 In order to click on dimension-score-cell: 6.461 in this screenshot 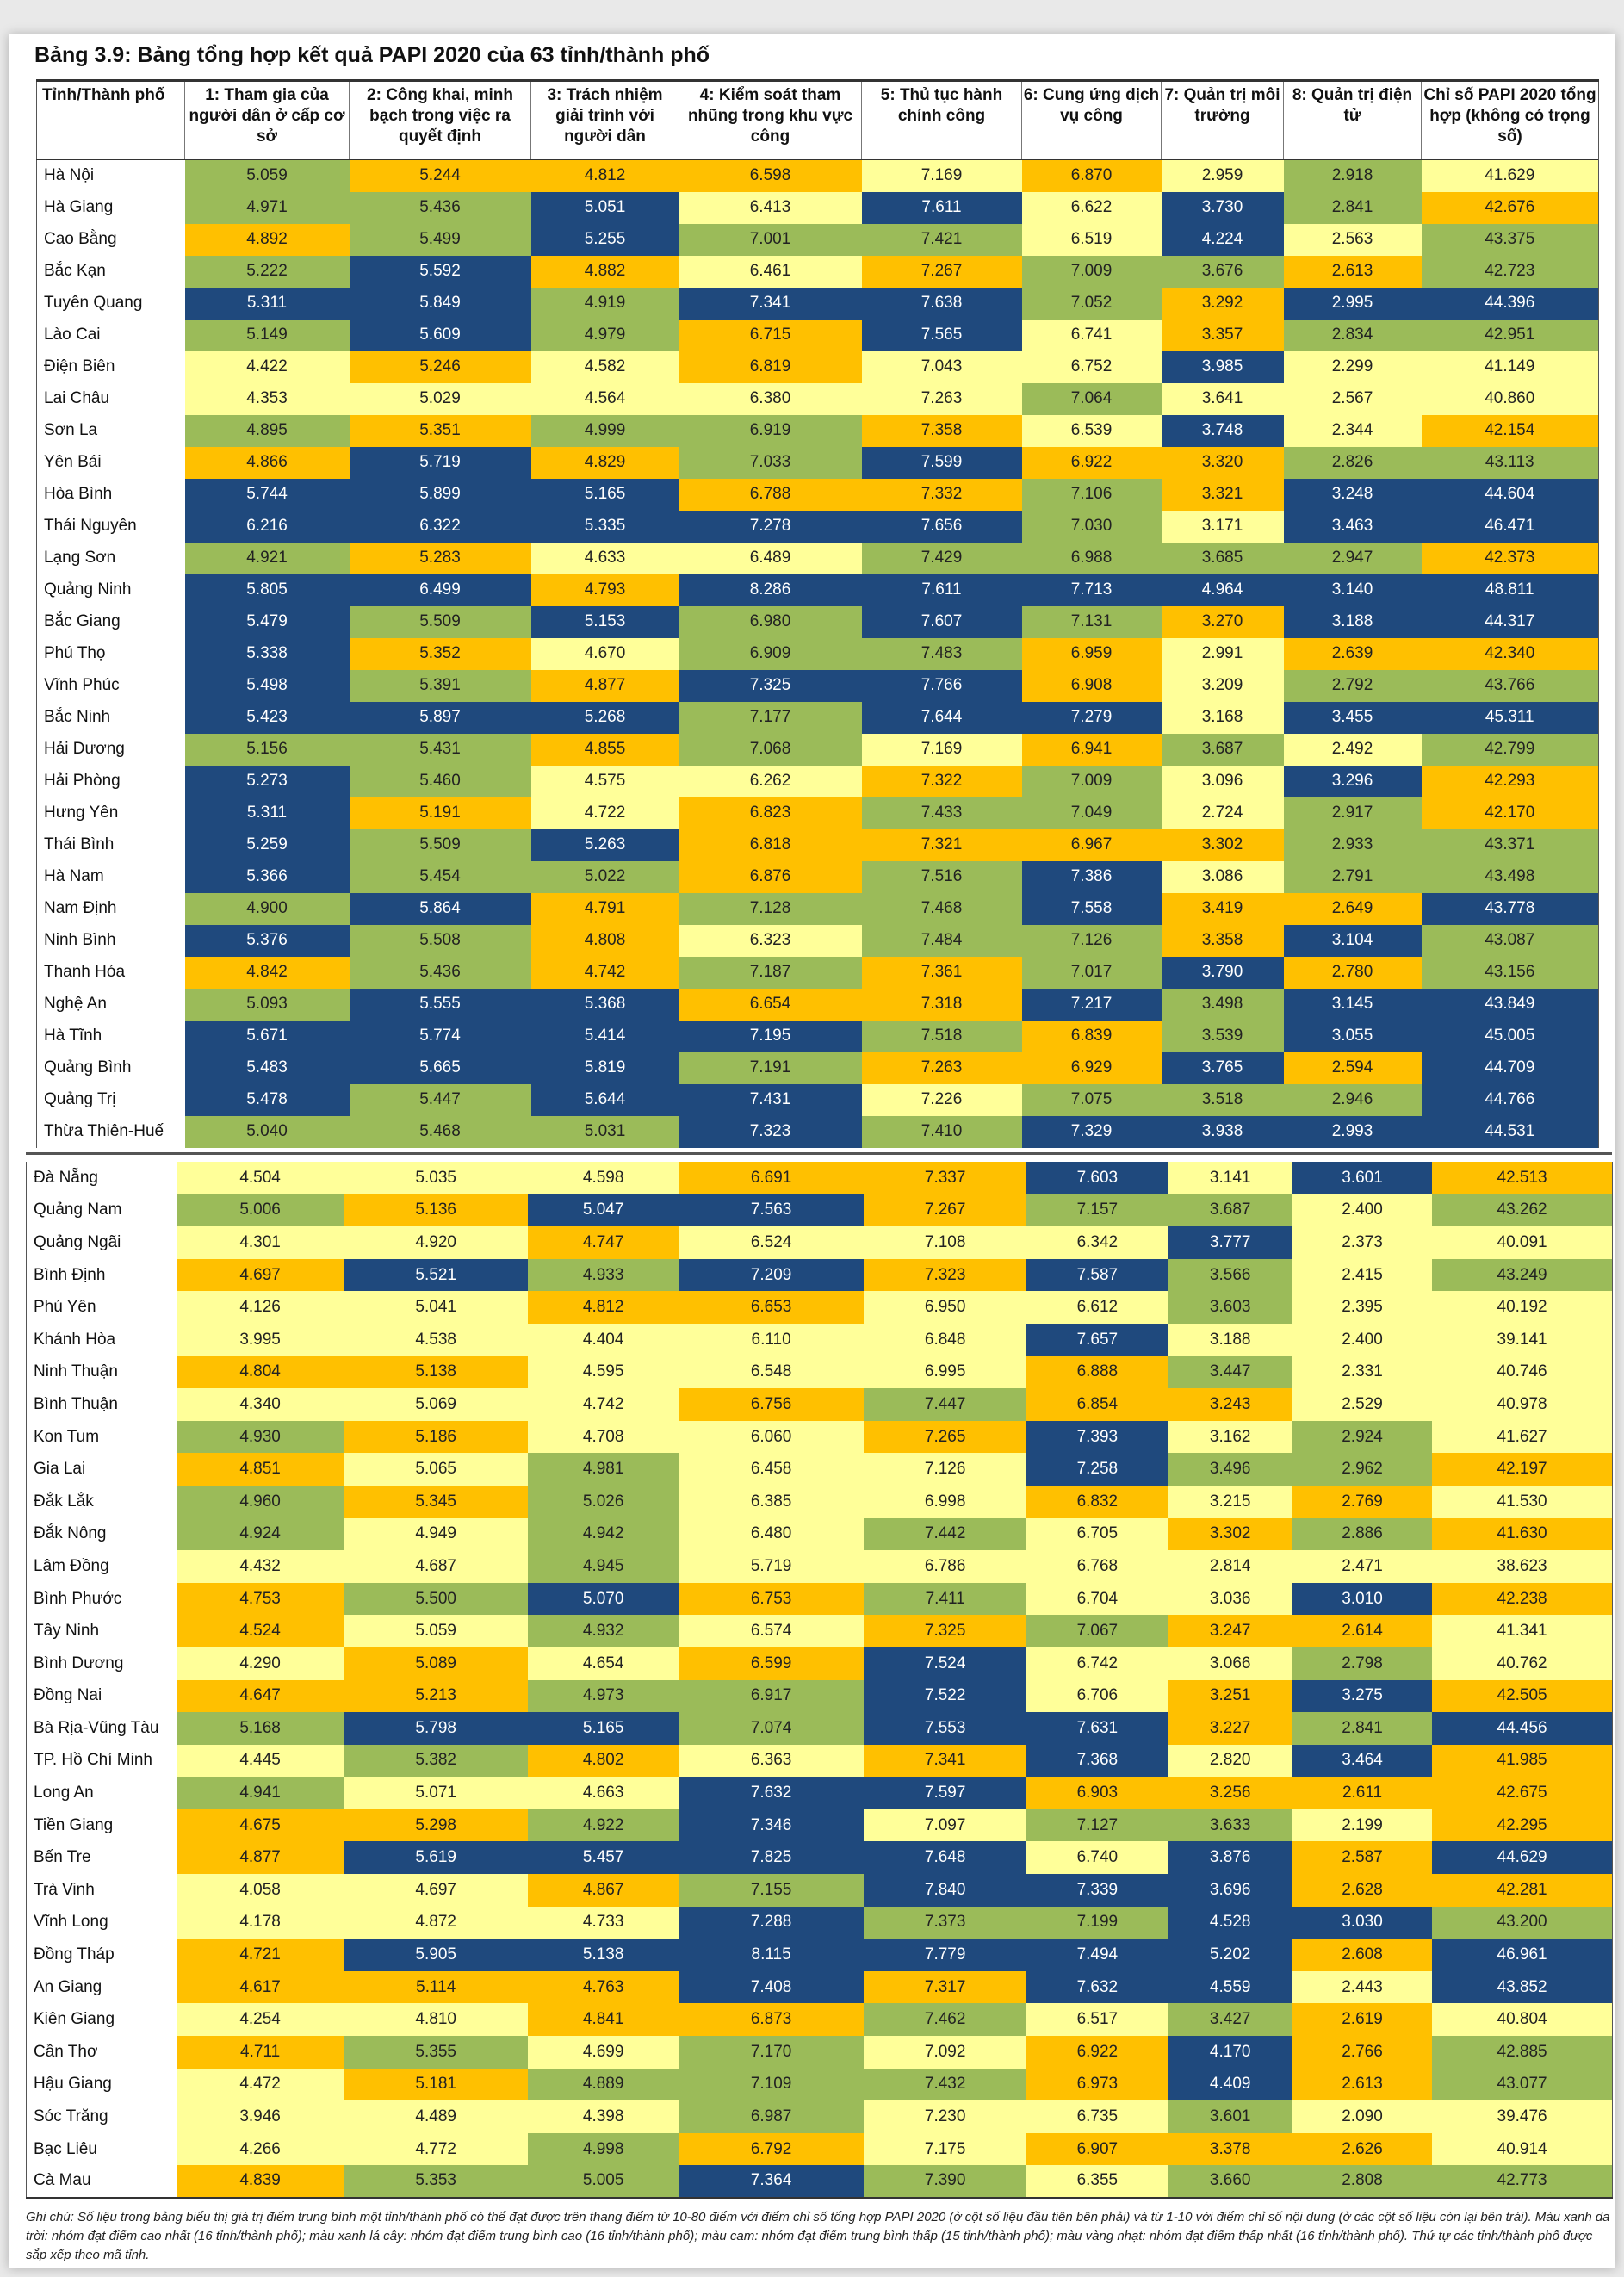, I will do `click(770, 271)`.